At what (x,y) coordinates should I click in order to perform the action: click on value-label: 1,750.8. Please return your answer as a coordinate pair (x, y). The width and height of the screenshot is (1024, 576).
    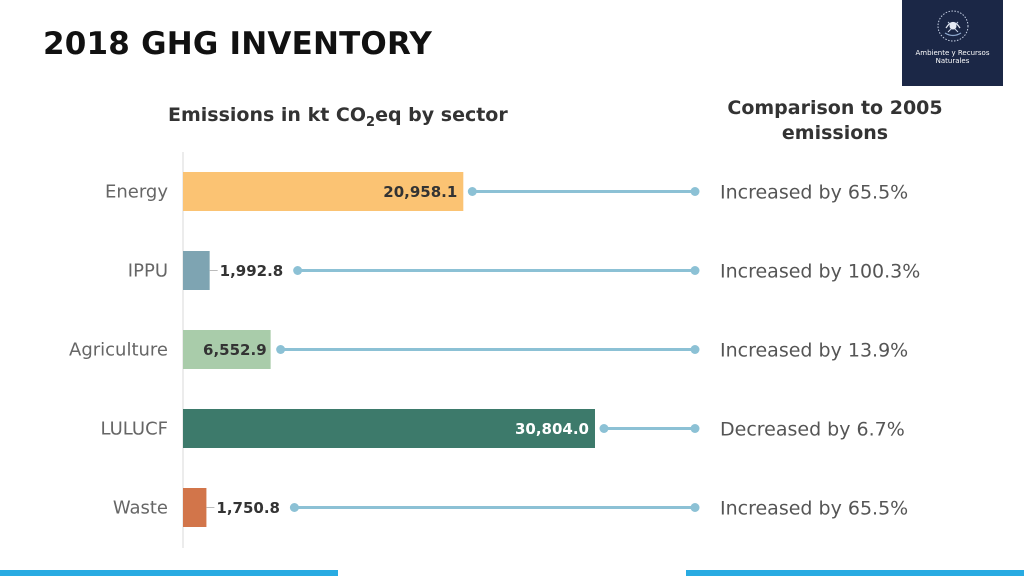
    Looking at the image, I should click on (248, 508).